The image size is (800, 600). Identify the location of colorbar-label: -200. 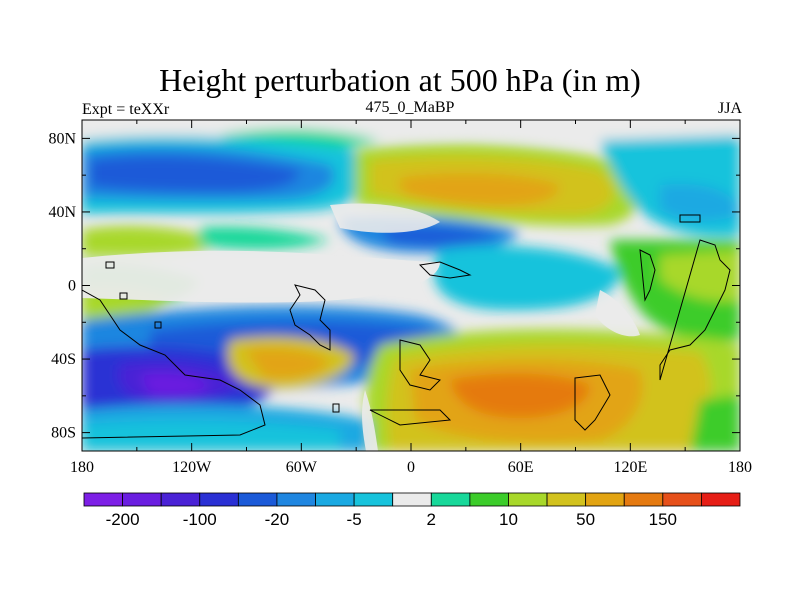
(123, 519).